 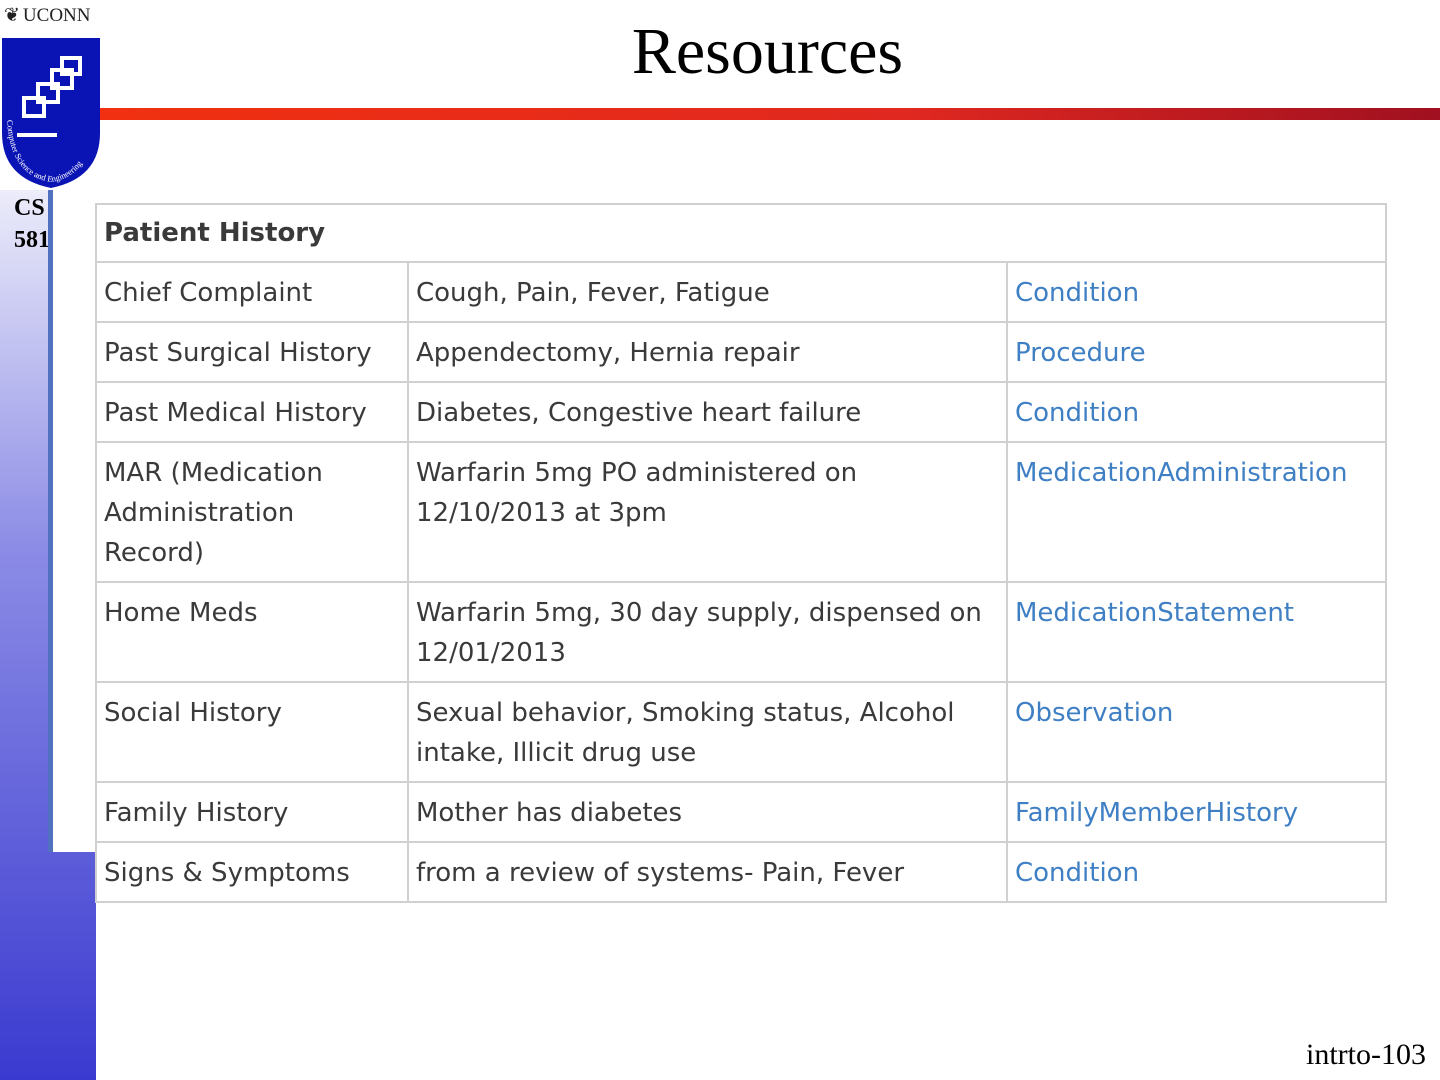 I want to click on fhir-resource-link: MedicationStatement, so click(x=1196, y=632).